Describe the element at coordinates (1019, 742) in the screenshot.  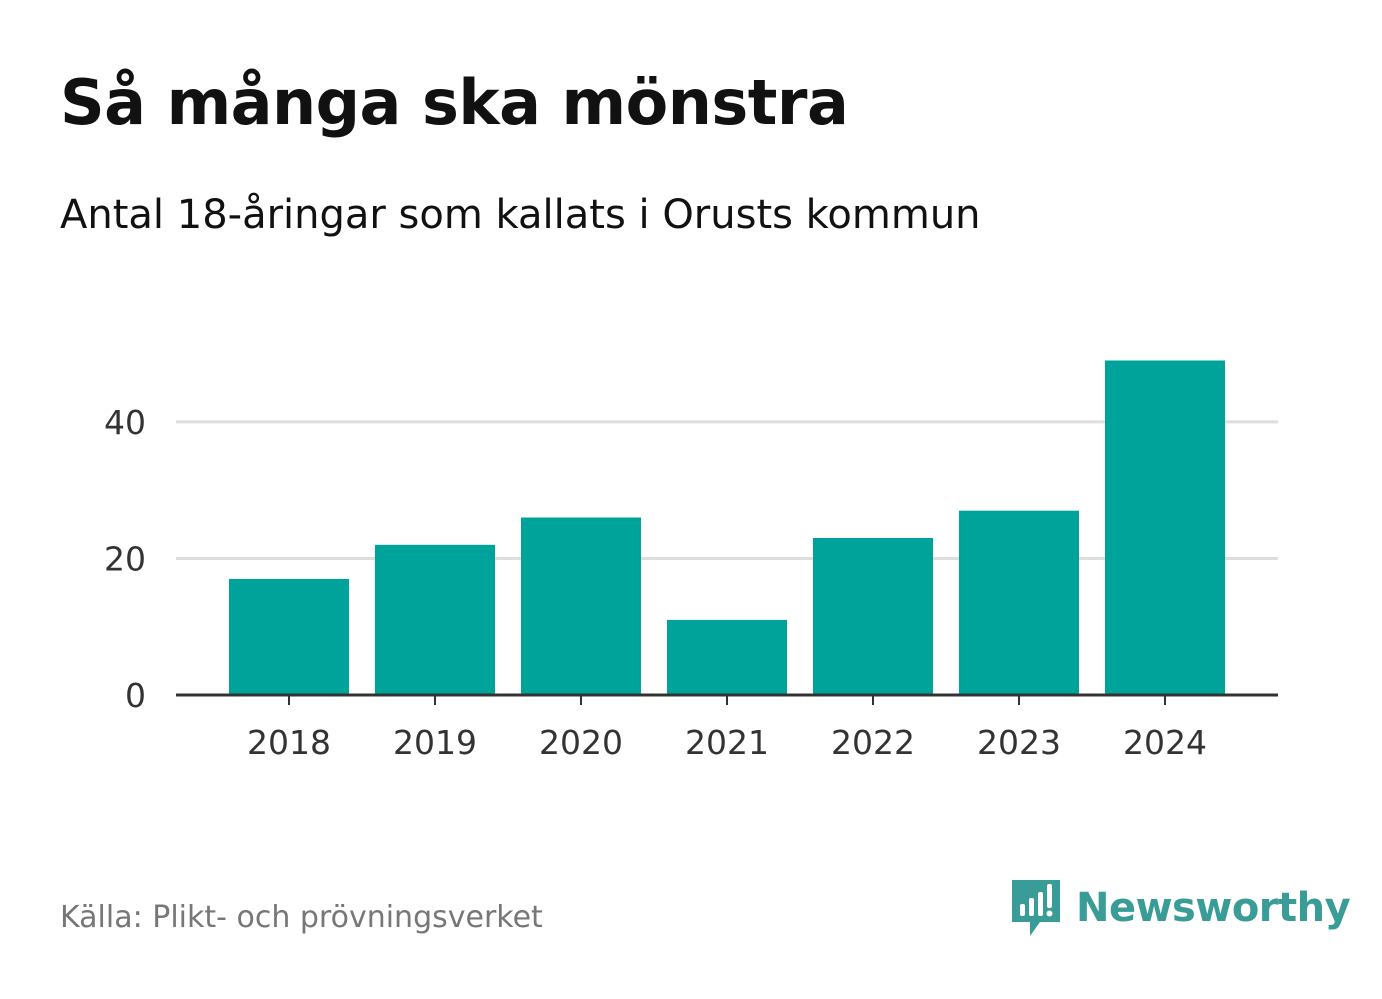
I see `x-tick-label: 2023` at that location.